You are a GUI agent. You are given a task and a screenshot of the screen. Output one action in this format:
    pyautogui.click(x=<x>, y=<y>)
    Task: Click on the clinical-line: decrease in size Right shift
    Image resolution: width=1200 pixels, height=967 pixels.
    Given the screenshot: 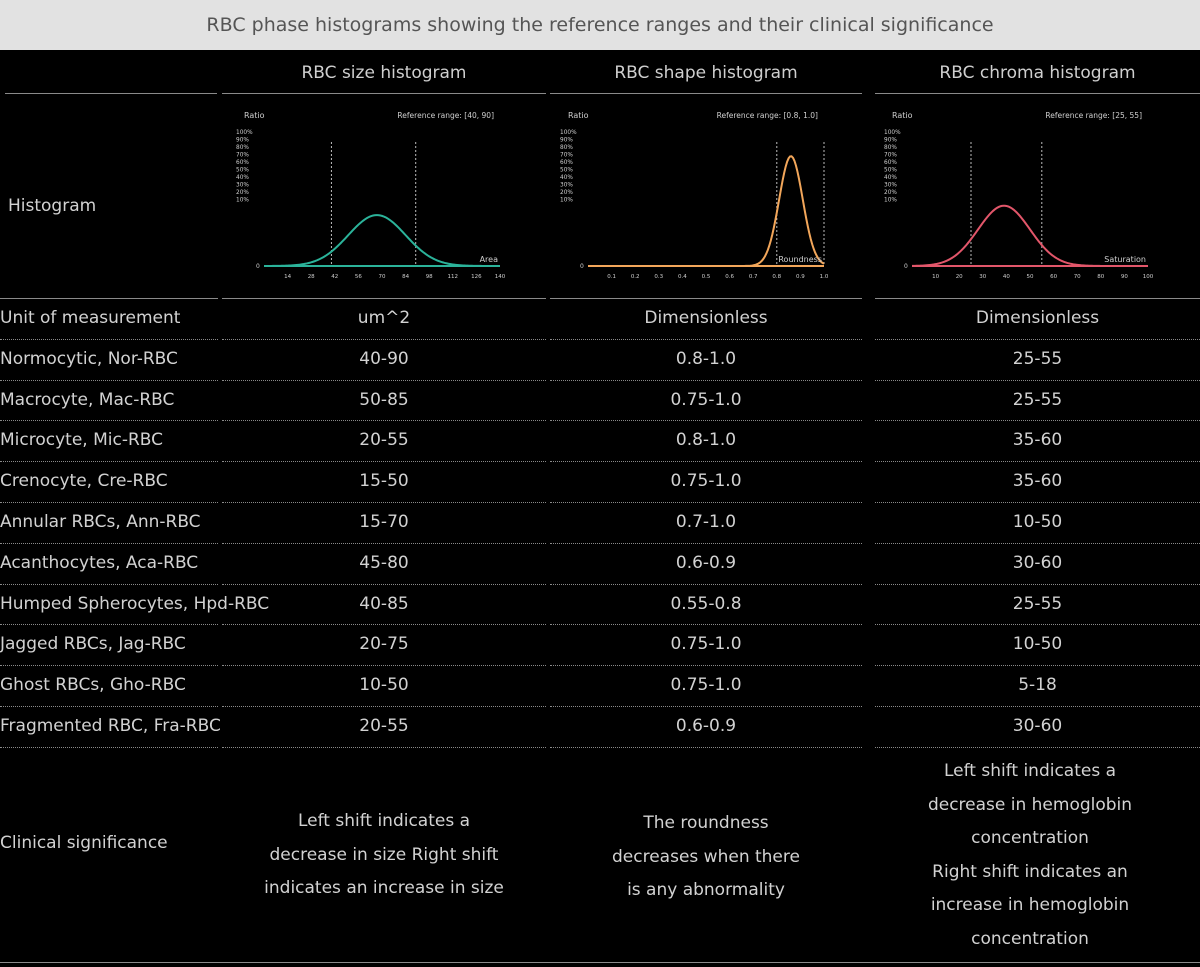 What is the action you would take?
    pyautogui.click(x=384, y=854)
    